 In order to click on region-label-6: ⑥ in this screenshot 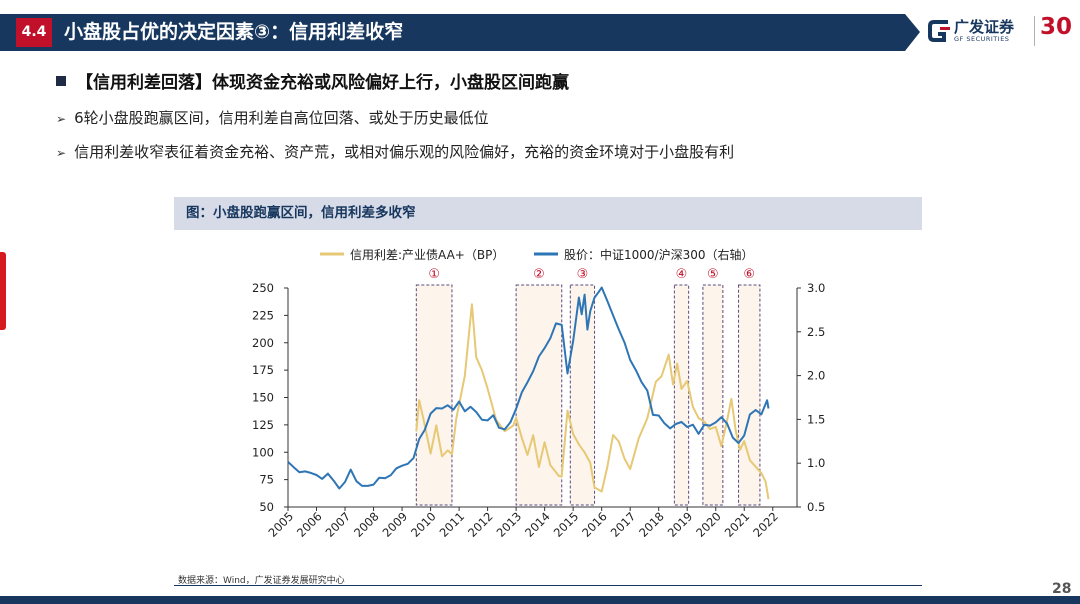, I will do `click(749, 274)`.